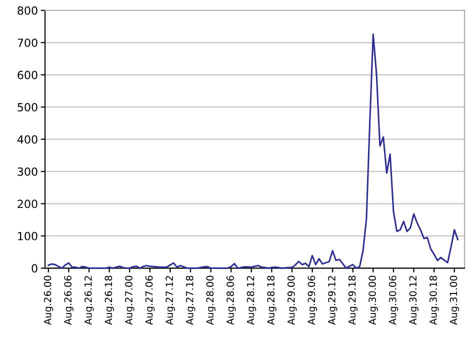 Image resolution: width=474 pixels, height=346 pixels. Describe the element at coordinates (211, 300) in the screenshot. I see `x-tick-label: Aug.28.00` at that location.